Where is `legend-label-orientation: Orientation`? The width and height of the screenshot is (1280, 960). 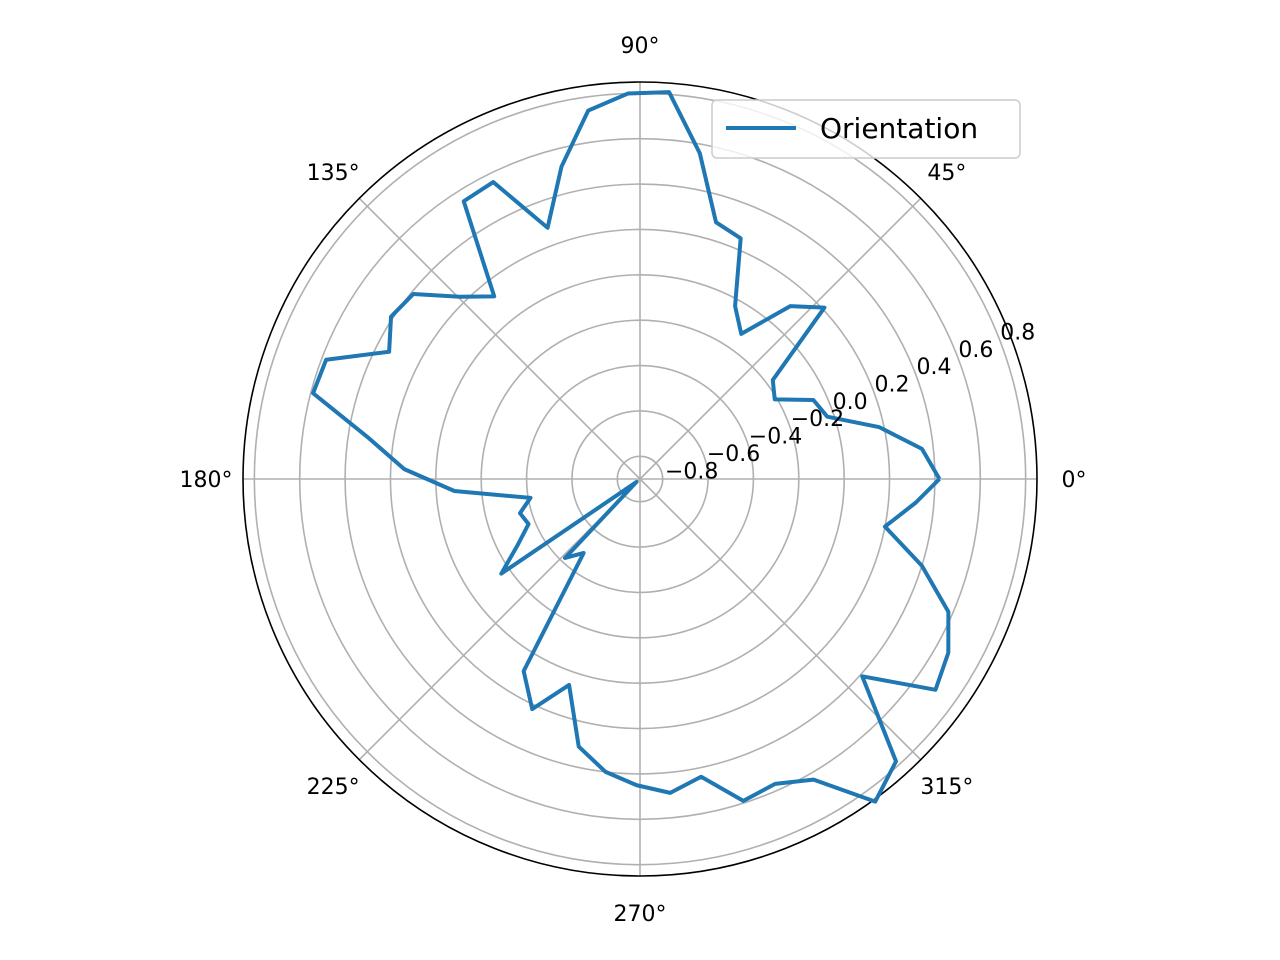 legend-label-orientation: Orientation is located at coordinates (899, 128).